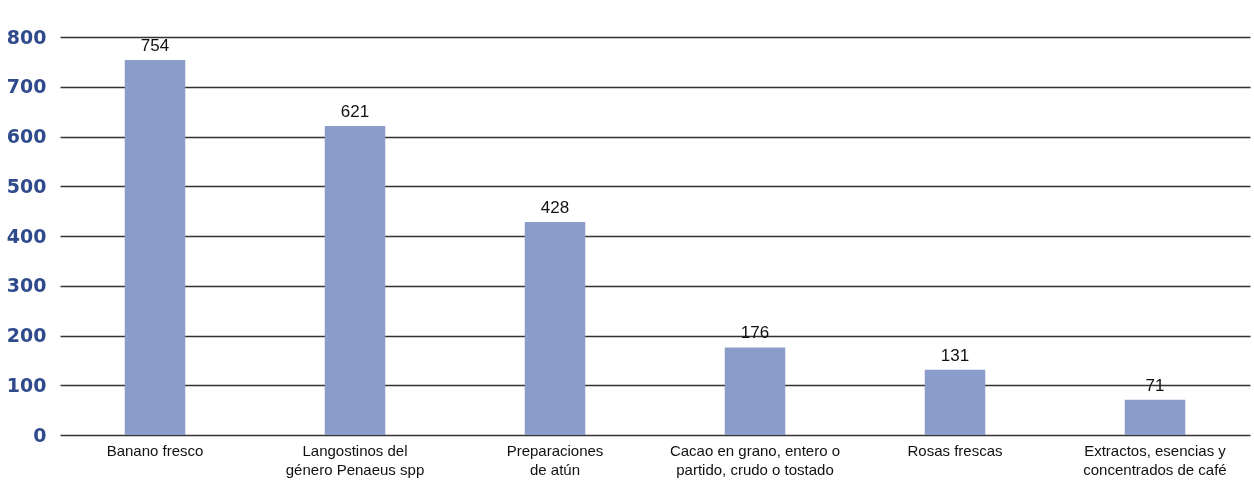 The image size is (1254, 481). Describe the element at coordinates (26, 335) in the screenshot. I see `y-tick-label: 200` at that location.